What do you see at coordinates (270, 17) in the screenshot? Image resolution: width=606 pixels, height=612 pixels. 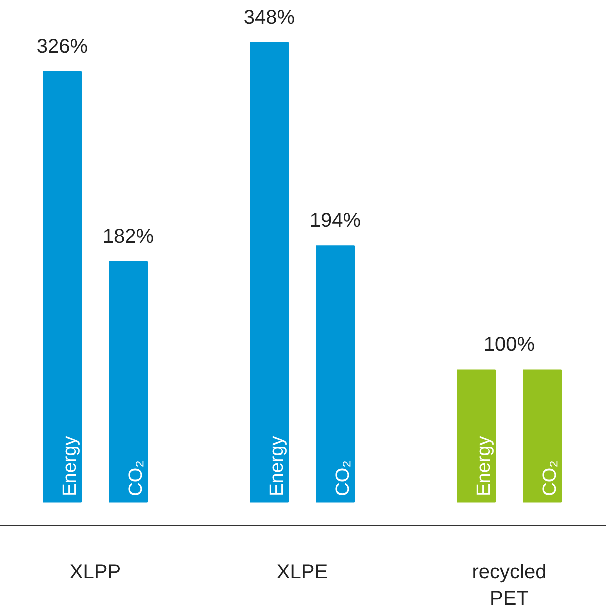 I see `data-label: 348%` at bounding box center [270, 17].